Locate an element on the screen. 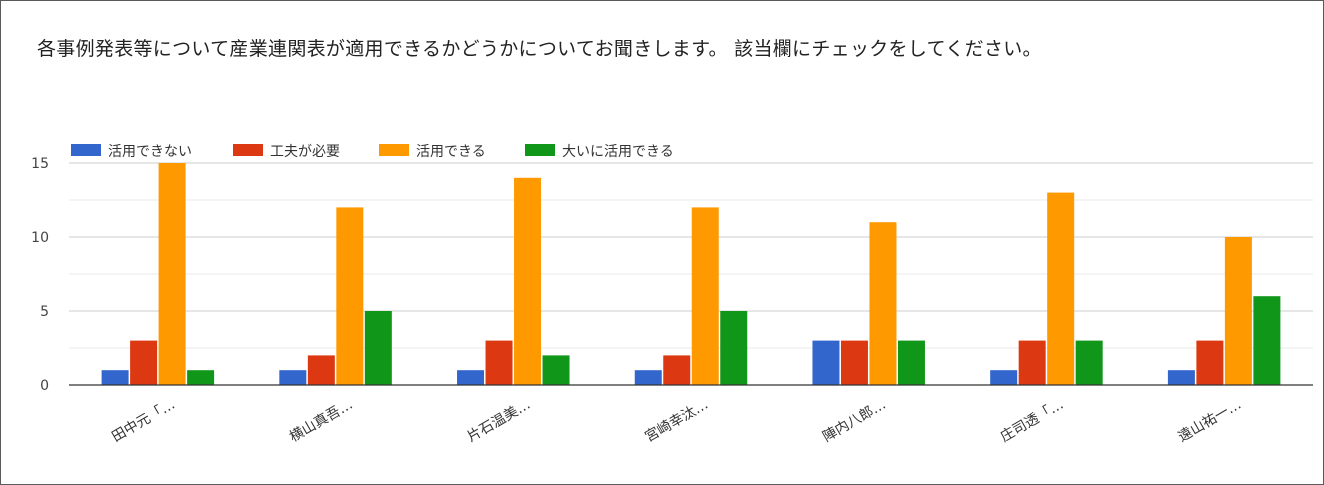 This screenshot has width=1324, height=485. legend-label: 活用できない is located at coordinates (150, 152).